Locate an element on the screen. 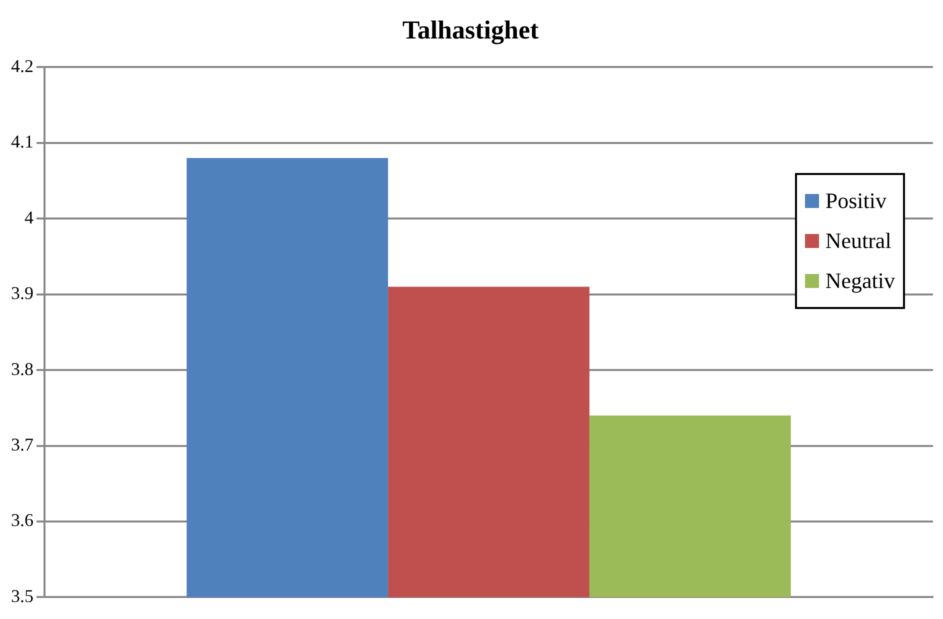 The image size is (943, 619). legend-label: Neutral is located at coordinates (858, 241).